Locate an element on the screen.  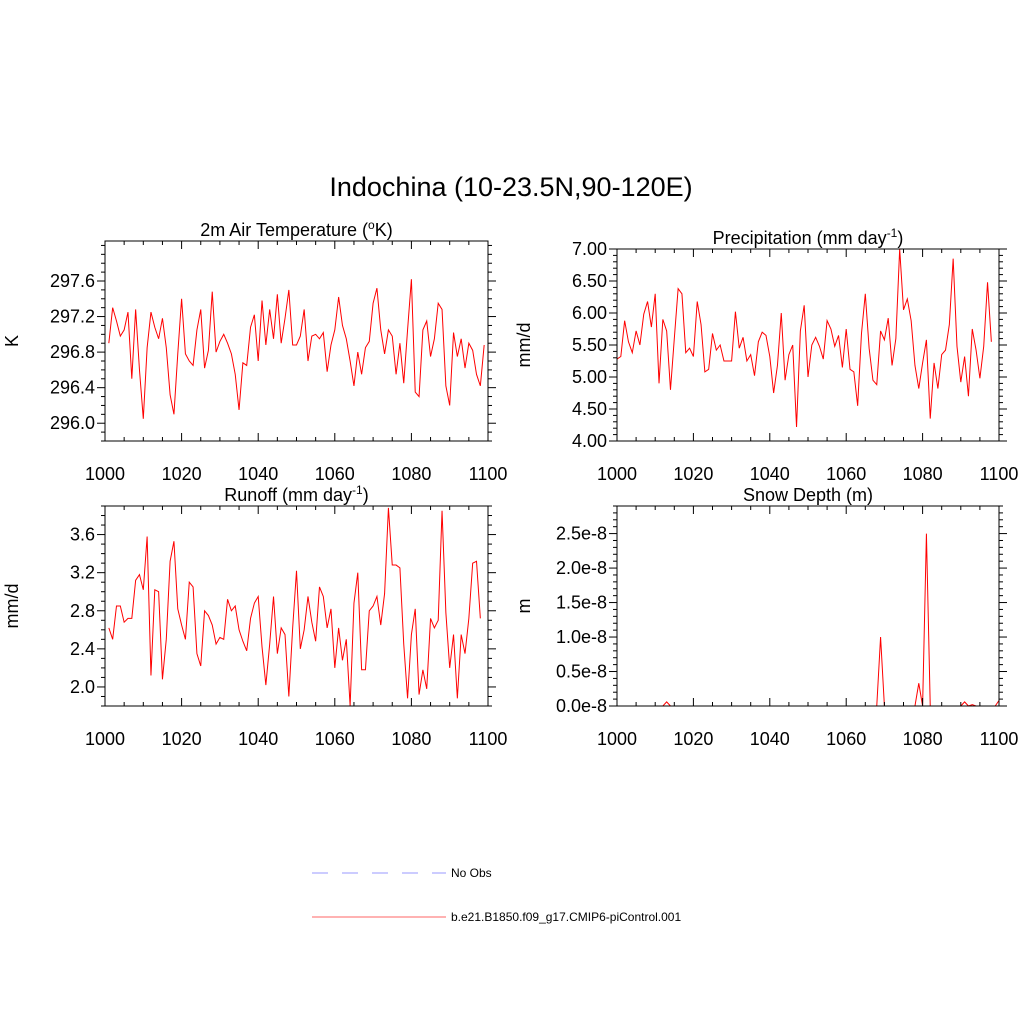
xtick-label-precipitation: 1100 is located at coordinates (999, 474).